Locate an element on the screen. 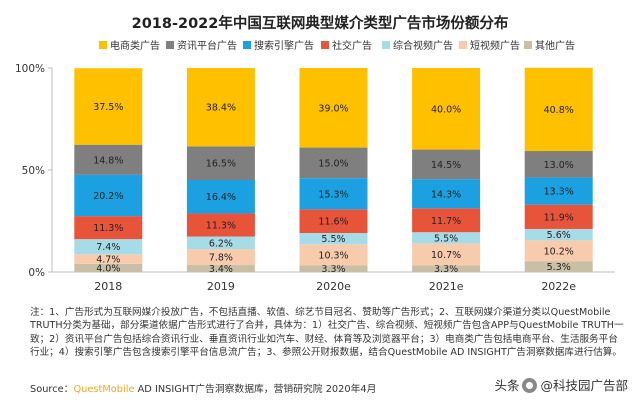  data-label: 5.6% is located at coordinates (559, 235).